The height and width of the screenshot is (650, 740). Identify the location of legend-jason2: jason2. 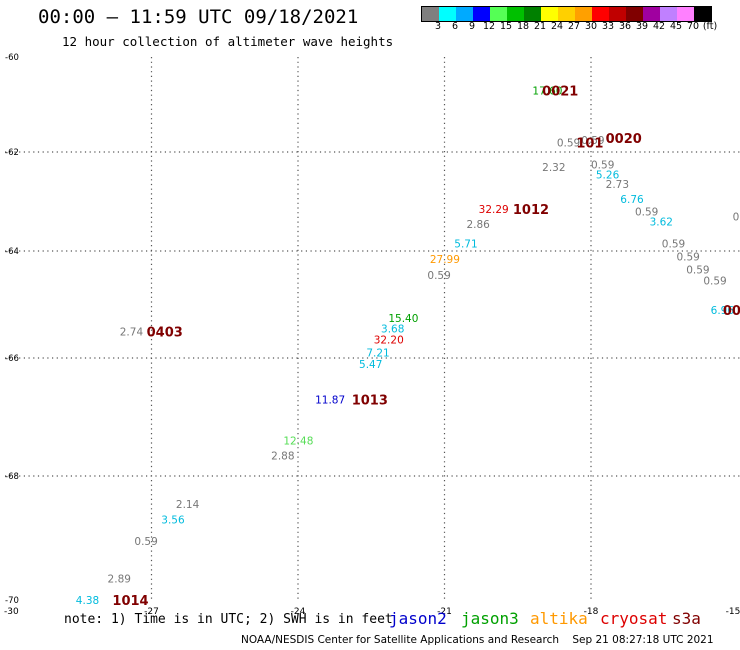
(418, 618).